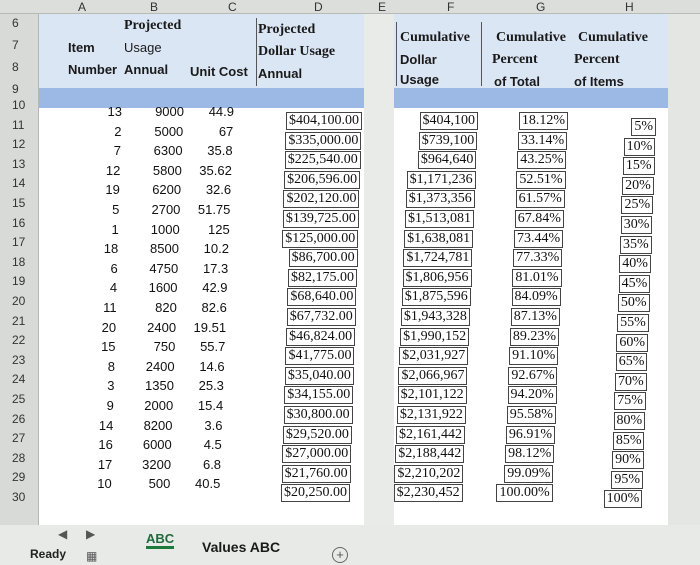  I want to click on cell-item-number: 20, so click(109, 327).